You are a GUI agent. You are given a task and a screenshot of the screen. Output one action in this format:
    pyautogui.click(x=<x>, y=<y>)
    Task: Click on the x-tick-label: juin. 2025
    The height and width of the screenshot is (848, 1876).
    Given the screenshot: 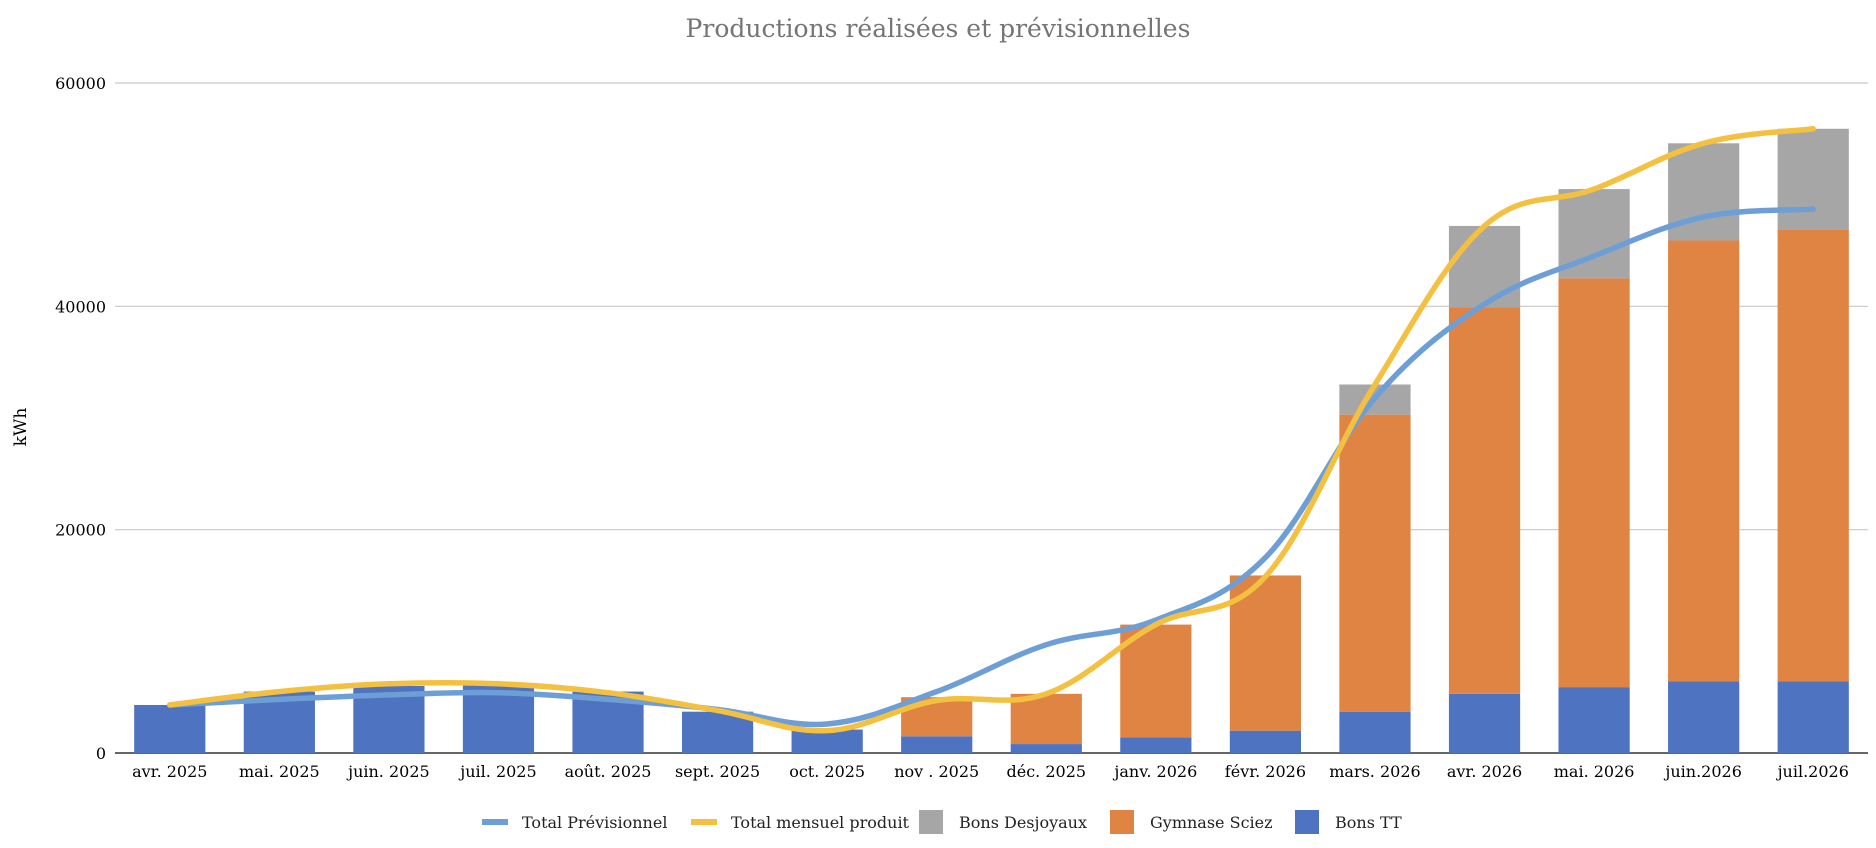 What is the action you would take?
    pyautogui.click(x=388, y=771)
    